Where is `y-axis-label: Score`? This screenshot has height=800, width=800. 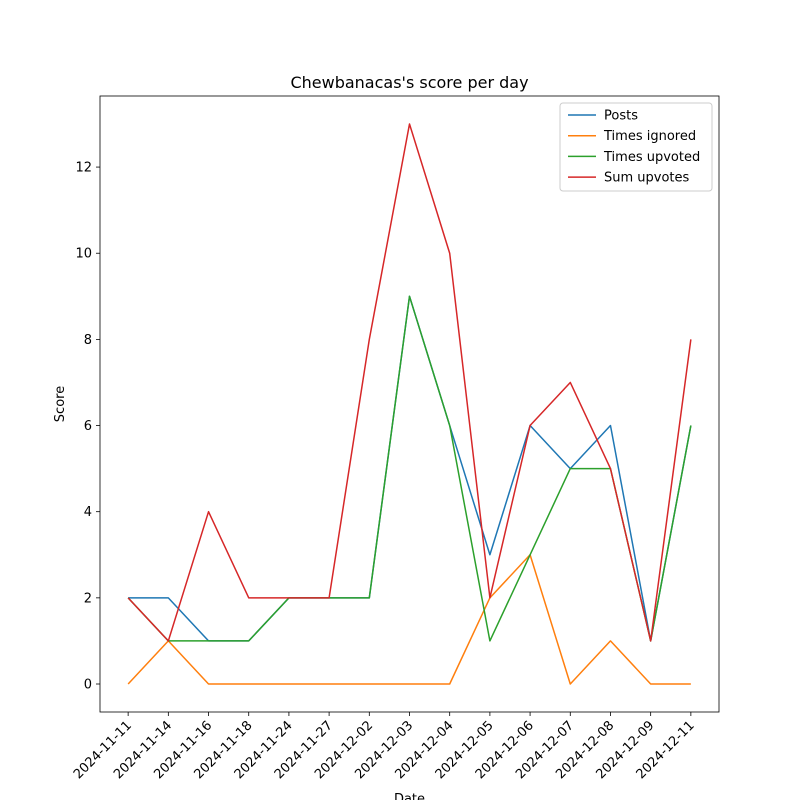
y-axis-label: Score is located at coordinates (60, 404).